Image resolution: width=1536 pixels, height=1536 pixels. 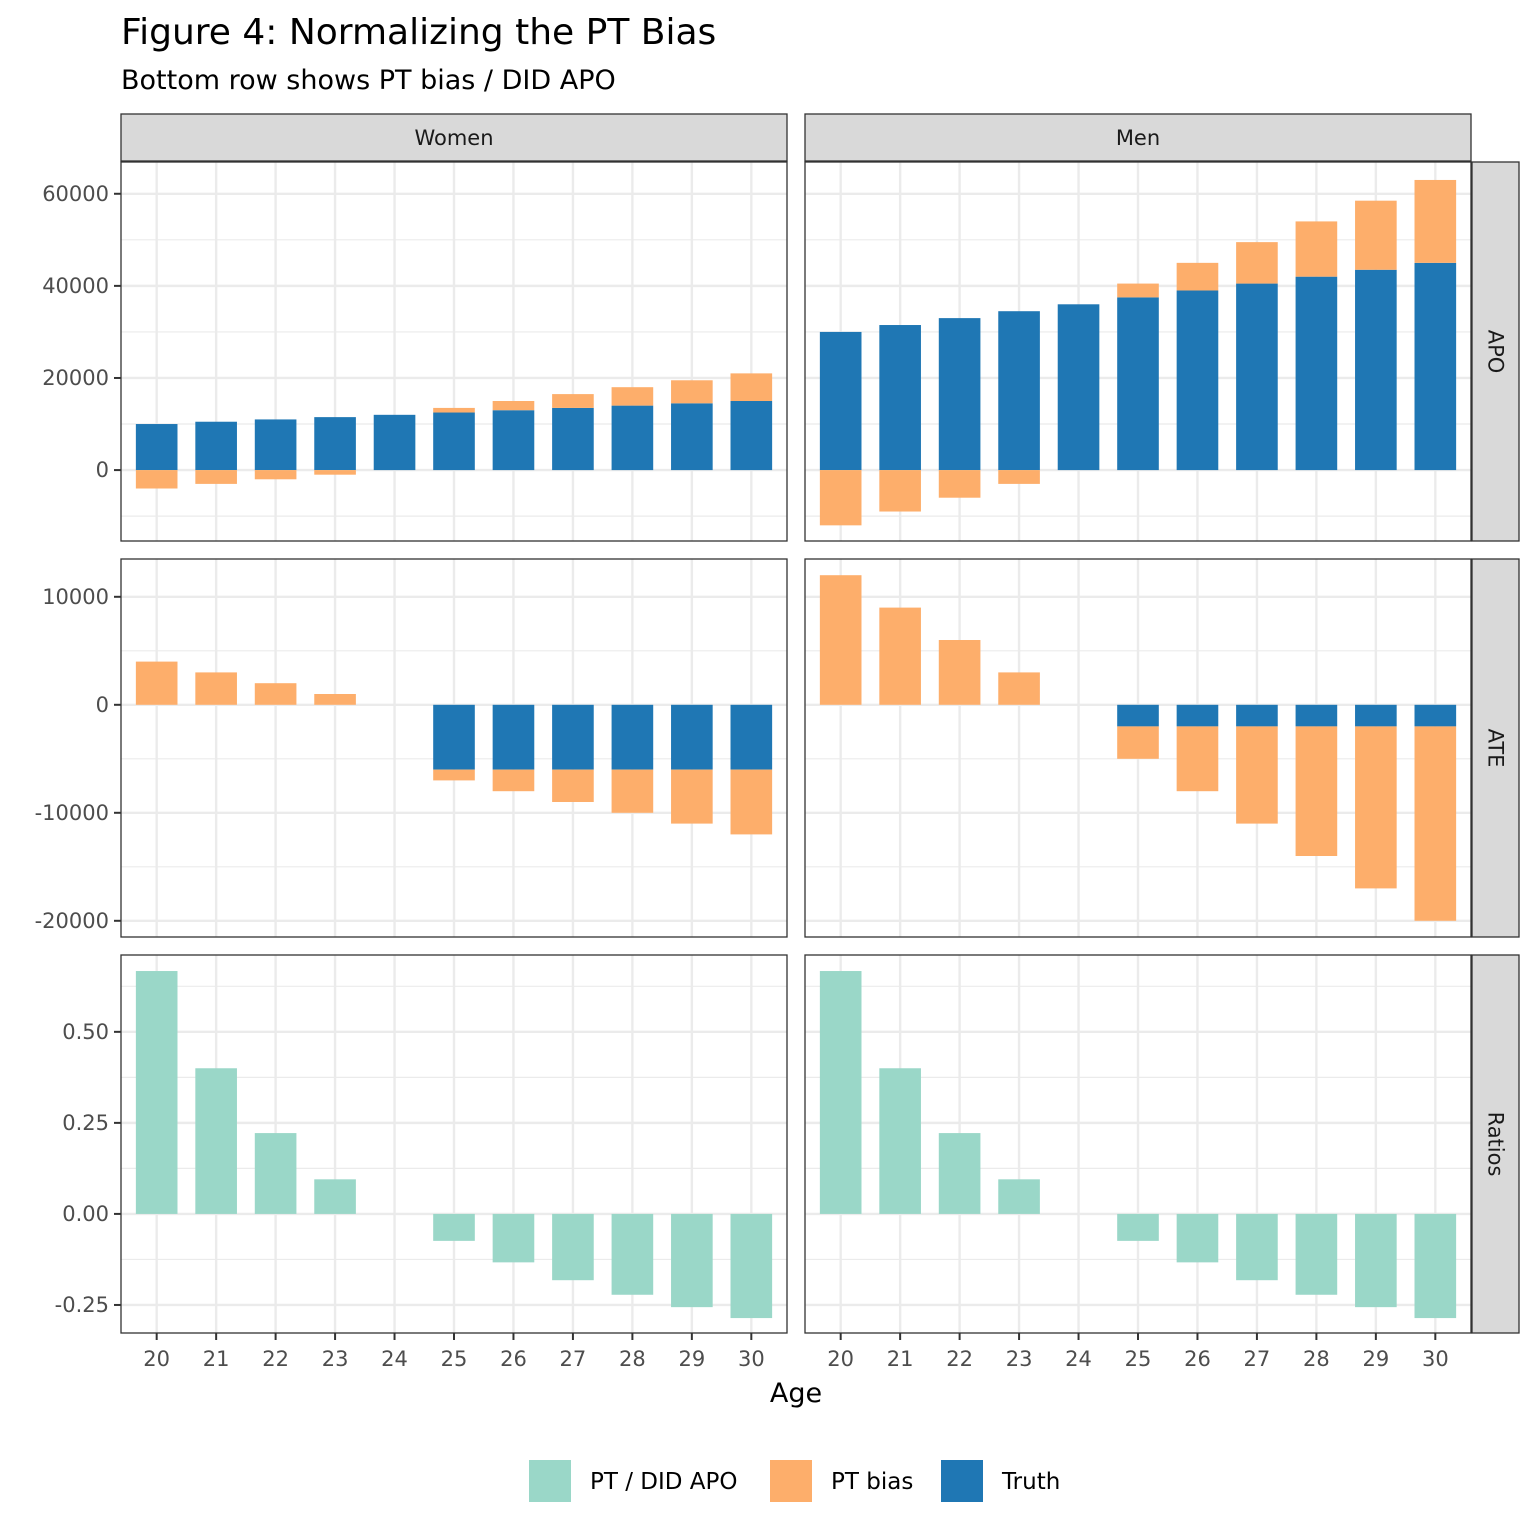 What do you see at coordinates (959, 1359) in the screenshot?
I see `x-tick-label: 22` at bounding box center [959, 1359].